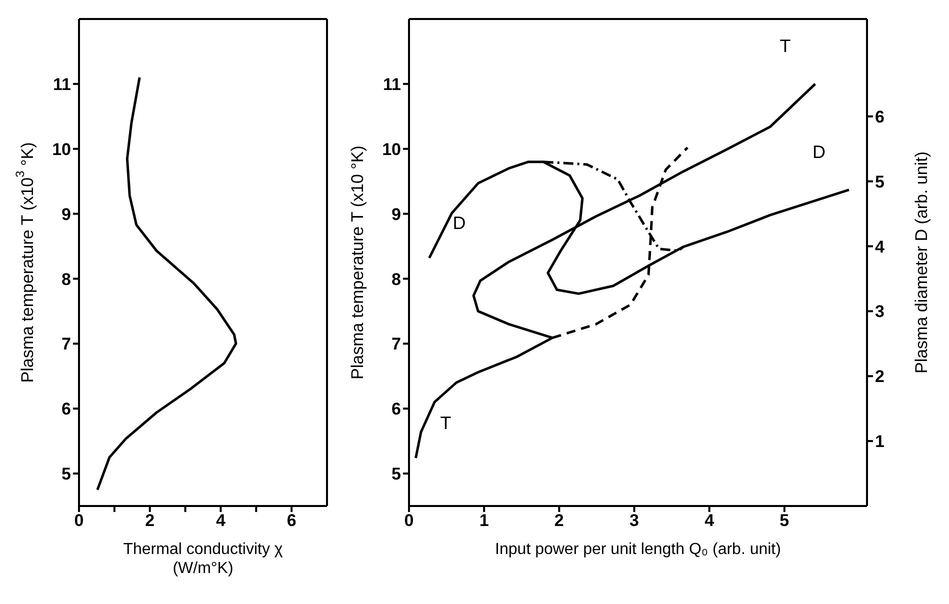  I want to click on text: D, so click(819, 152).